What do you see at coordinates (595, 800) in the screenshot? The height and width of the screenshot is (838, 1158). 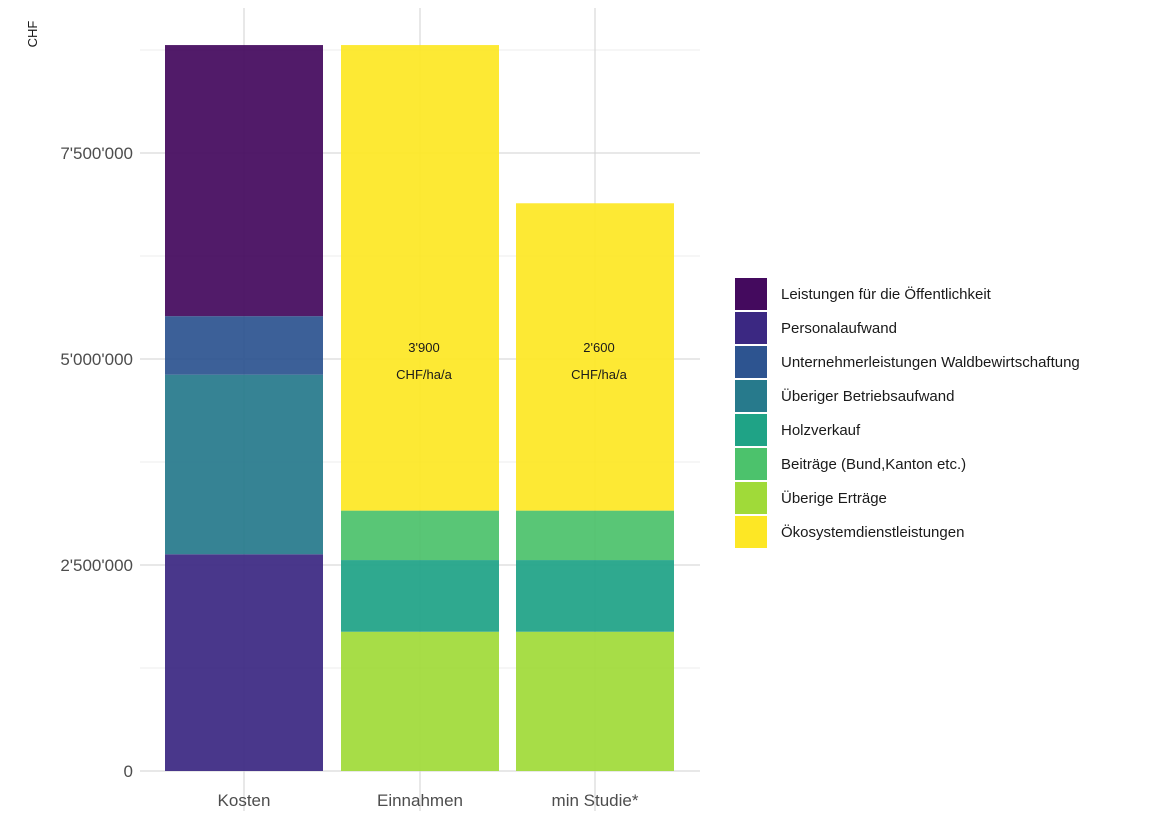 I see `x-tick-label: min Studie*` at bounding box center [595, 800].